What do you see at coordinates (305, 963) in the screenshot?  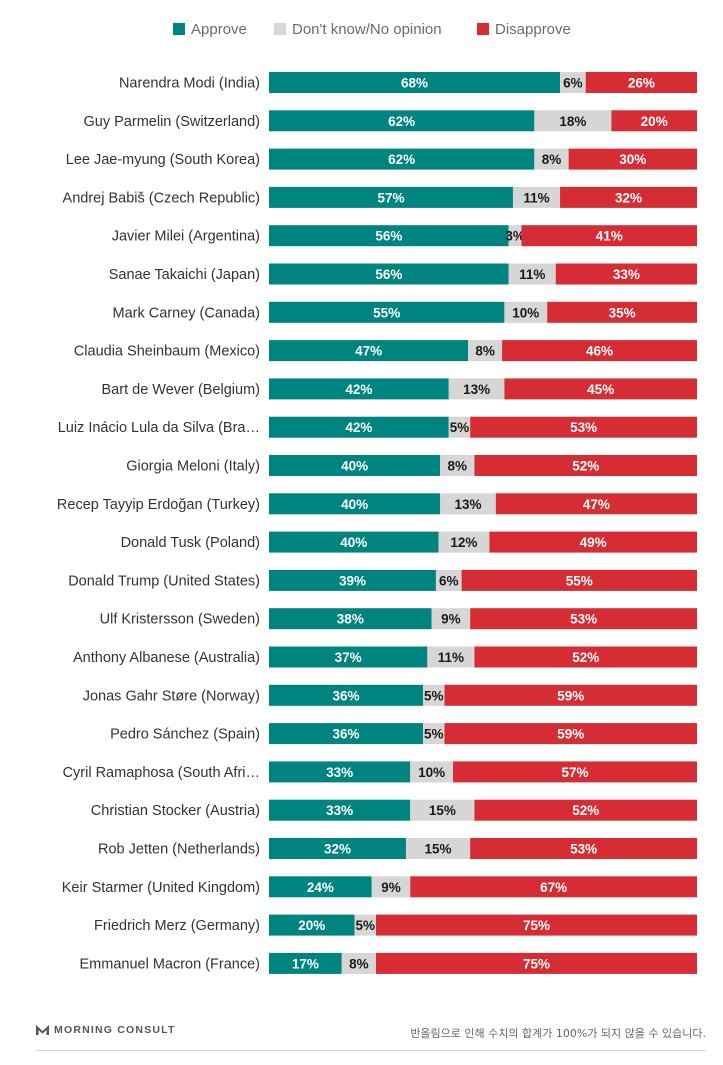 I see `bar-value-label: 17%` at bounding box center [305, 963].